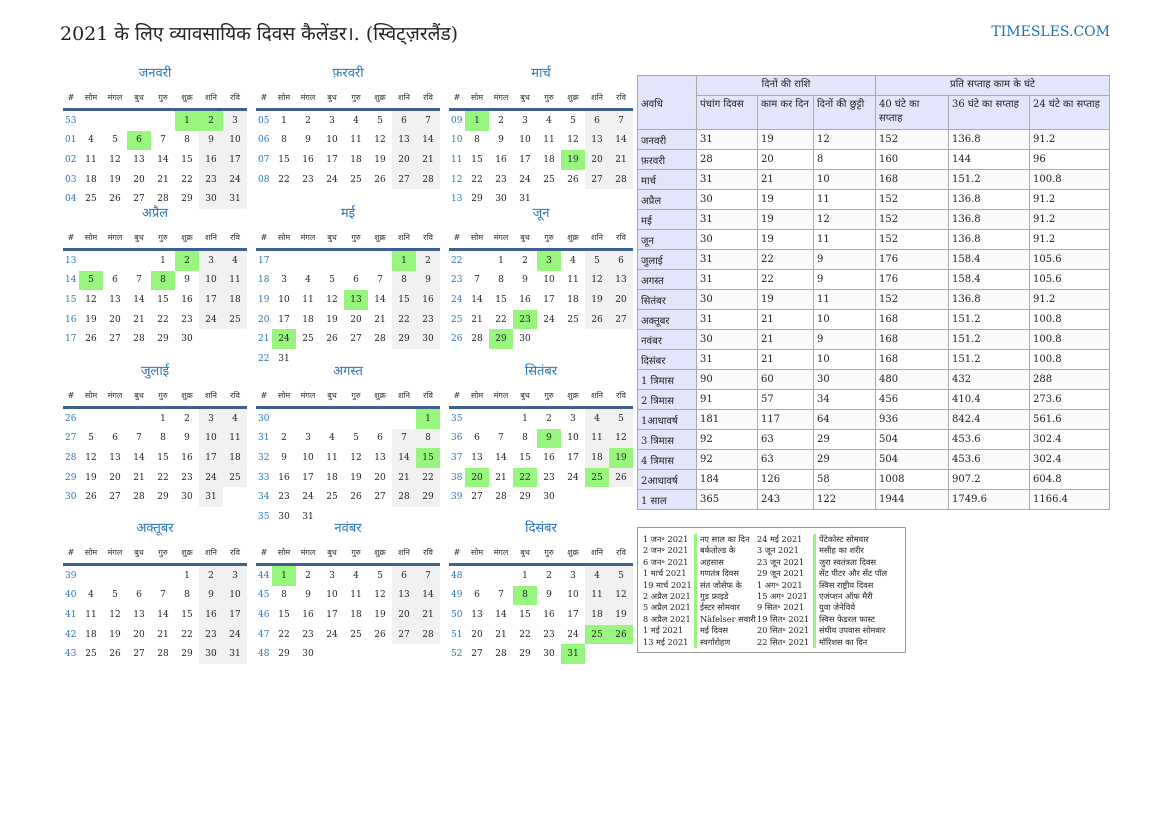 The height and width of the screenshot is (827, 1169). I want to click on day-cell: 30, so click(187, 497).